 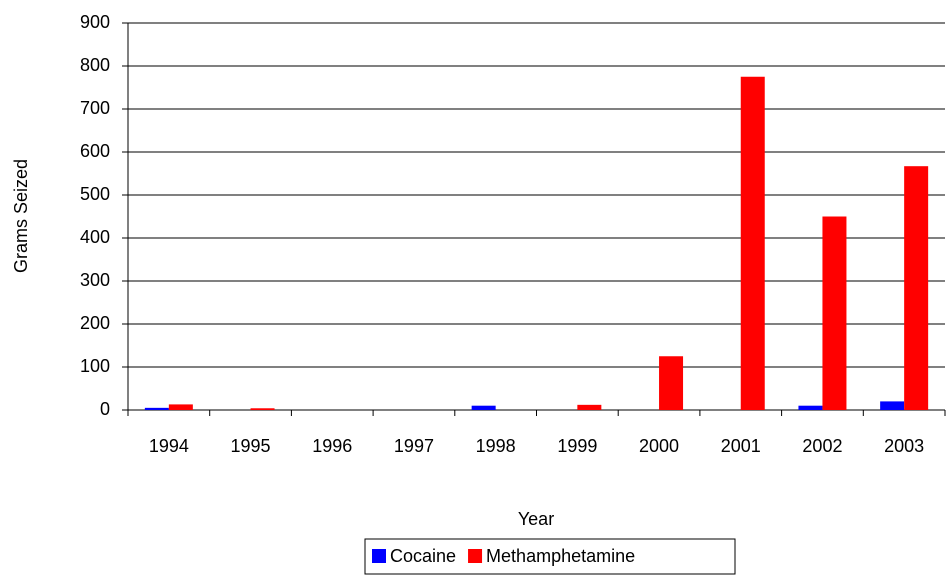 I want to click on legend-box, so click(x=550, y=556).